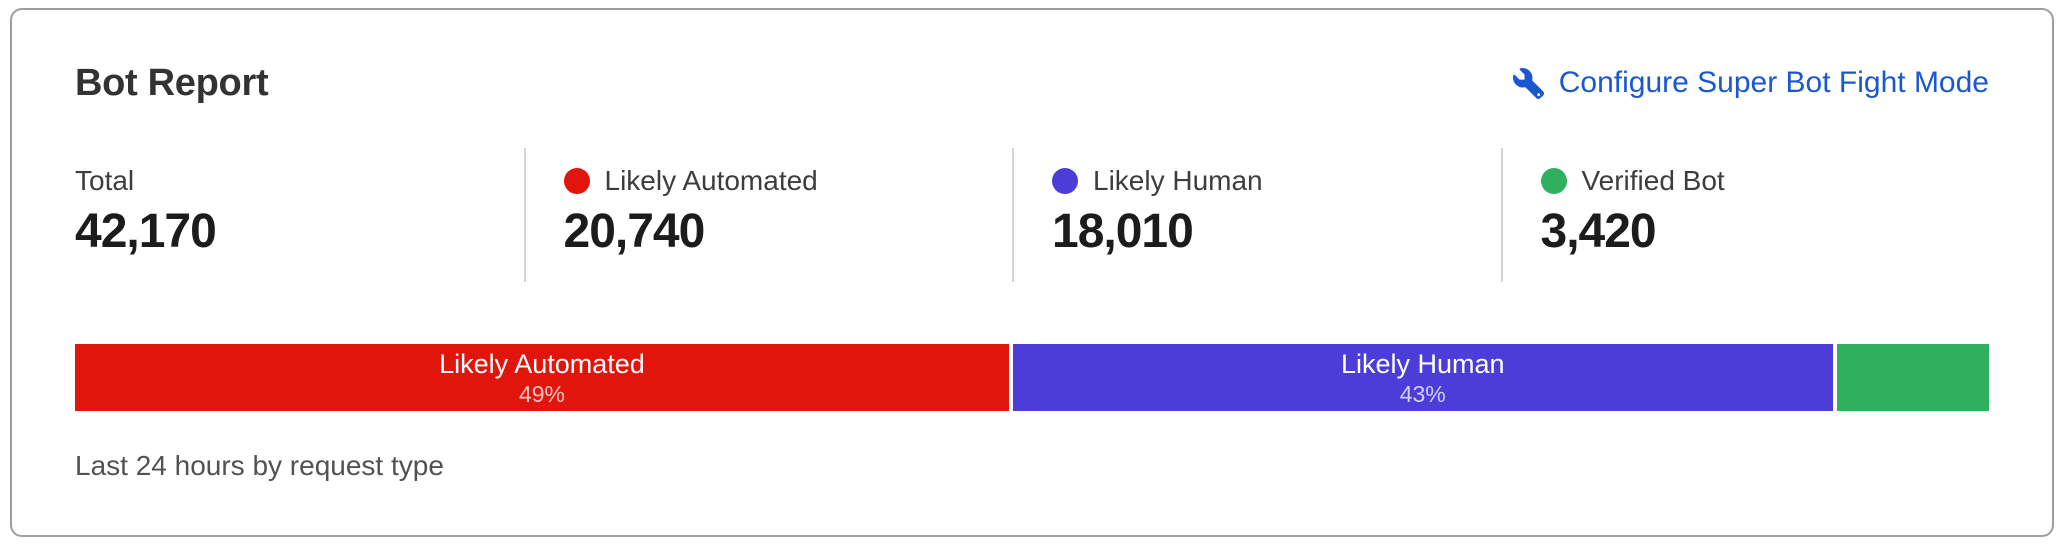 The height and width of the screenshot is (550, 2062). I want to click on stat-total: Total 42,170, so click(299, 215).